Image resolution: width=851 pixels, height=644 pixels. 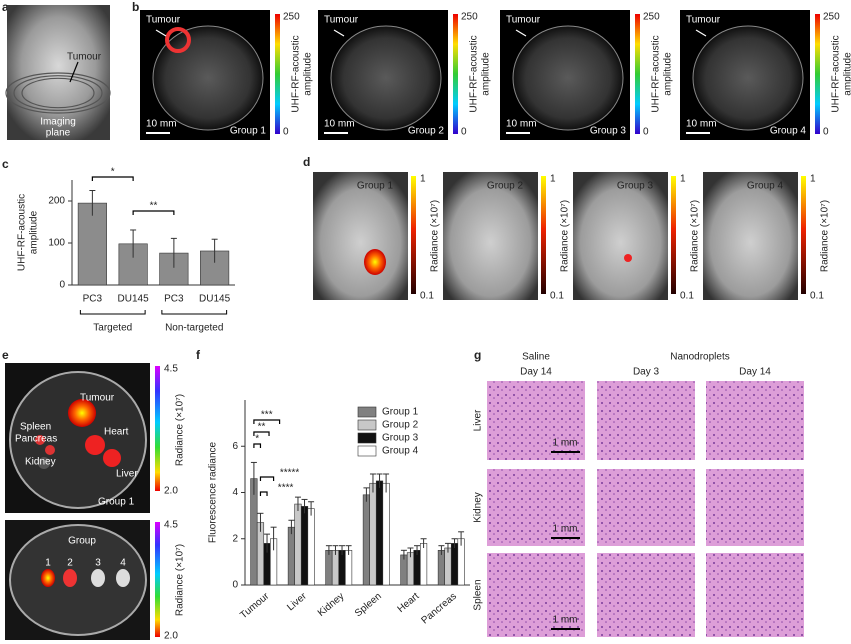 What do you see at coordinates (297, 601) in the screenshot?
I see `x-tick-label: Liver` at bounding box center [297, 601].